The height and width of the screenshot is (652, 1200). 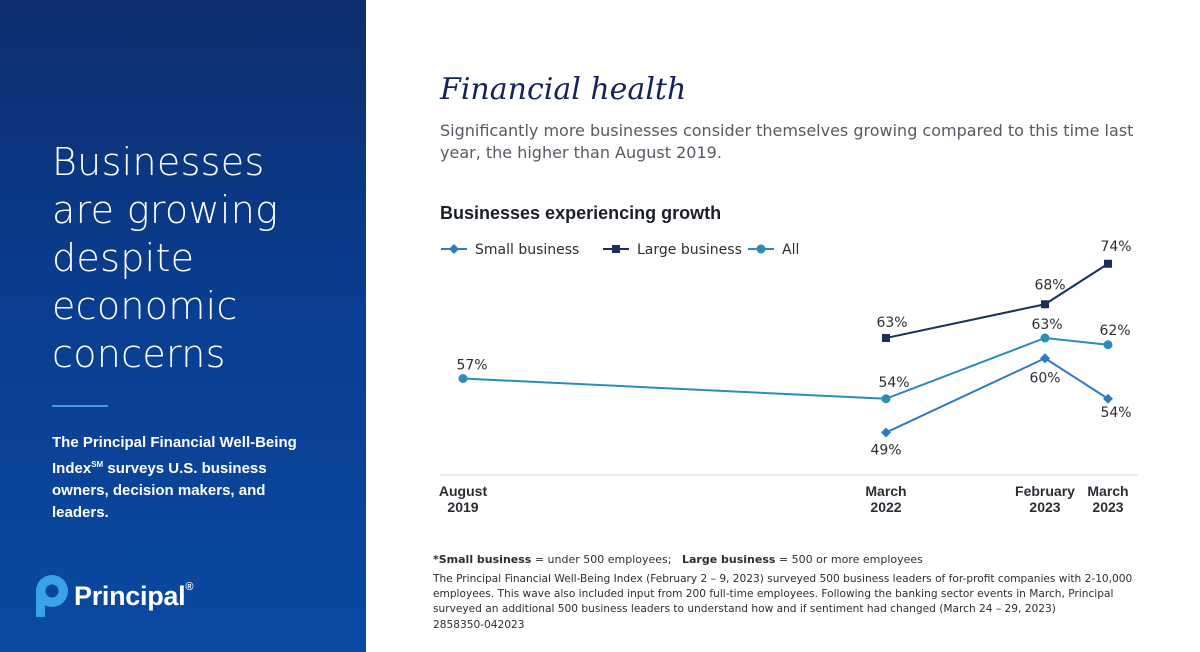 I want to click on data-label: 62%, so click(x=1114, y=331).